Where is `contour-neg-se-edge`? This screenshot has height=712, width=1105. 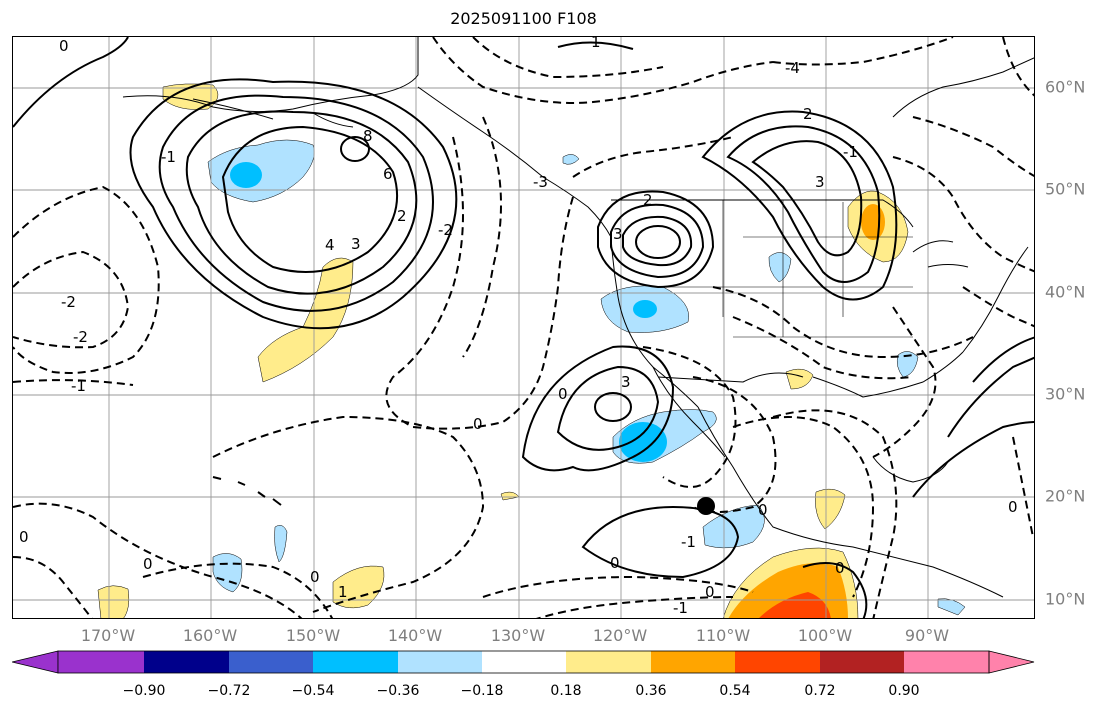
contour-neg-se-edge is located at coordinates (1023, 487).